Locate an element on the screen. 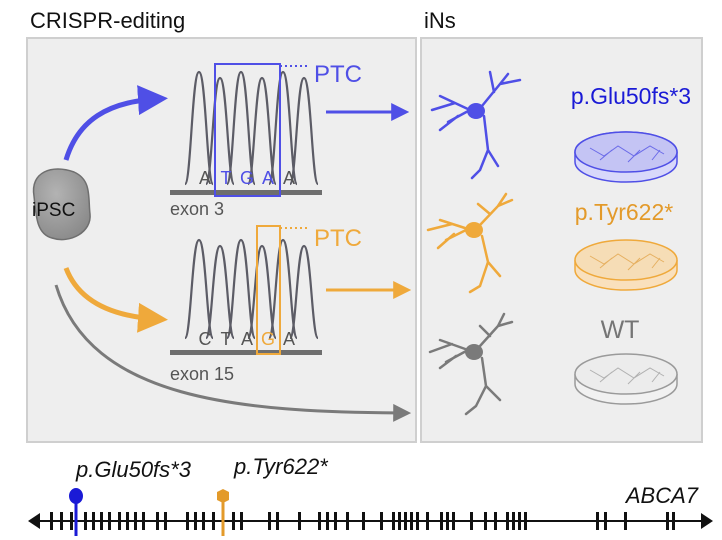 The image size is (722, 540). ins-heading: iNs is located at coordinates (440, 20).